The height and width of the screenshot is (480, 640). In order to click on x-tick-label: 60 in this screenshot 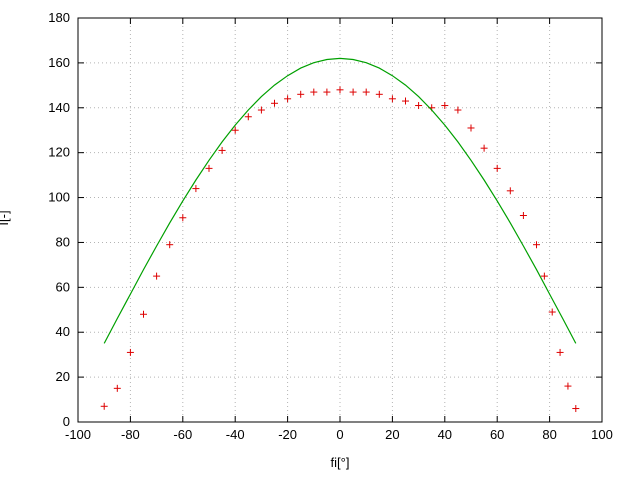, I will do `click(497, 434)`.